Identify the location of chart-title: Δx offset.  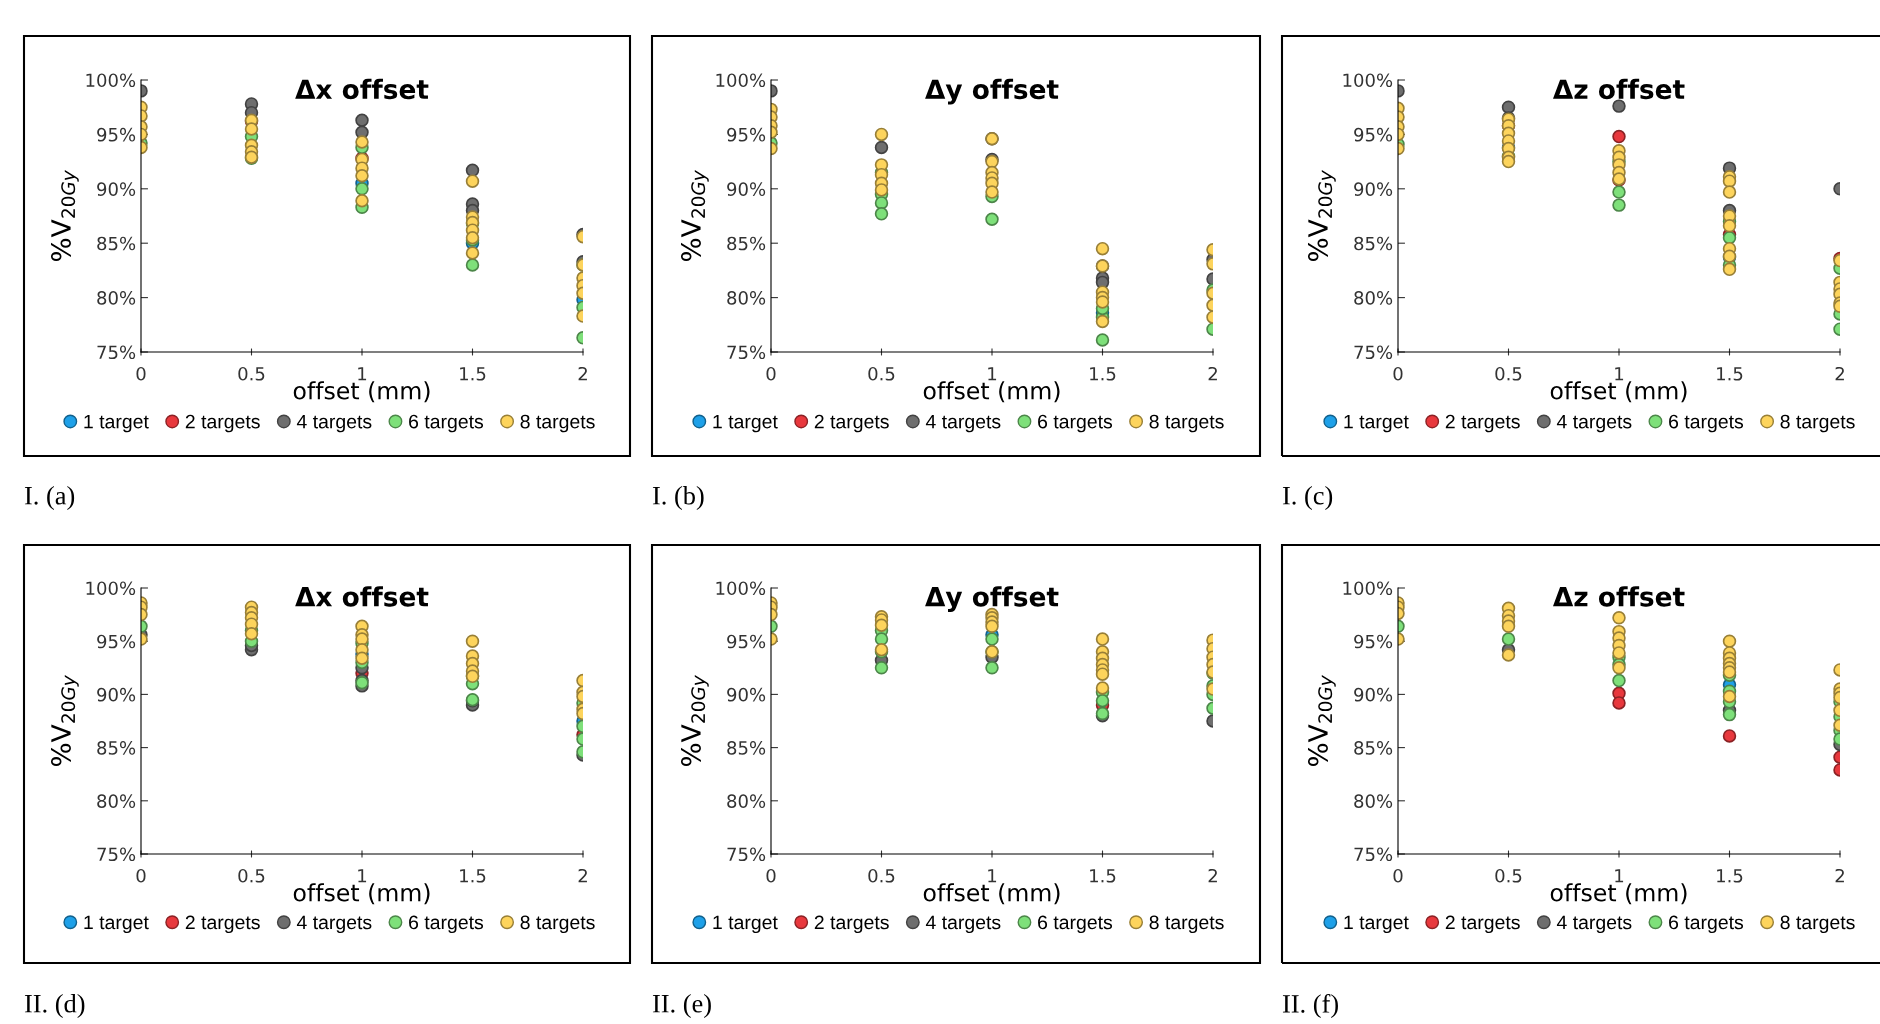
(362, 89).